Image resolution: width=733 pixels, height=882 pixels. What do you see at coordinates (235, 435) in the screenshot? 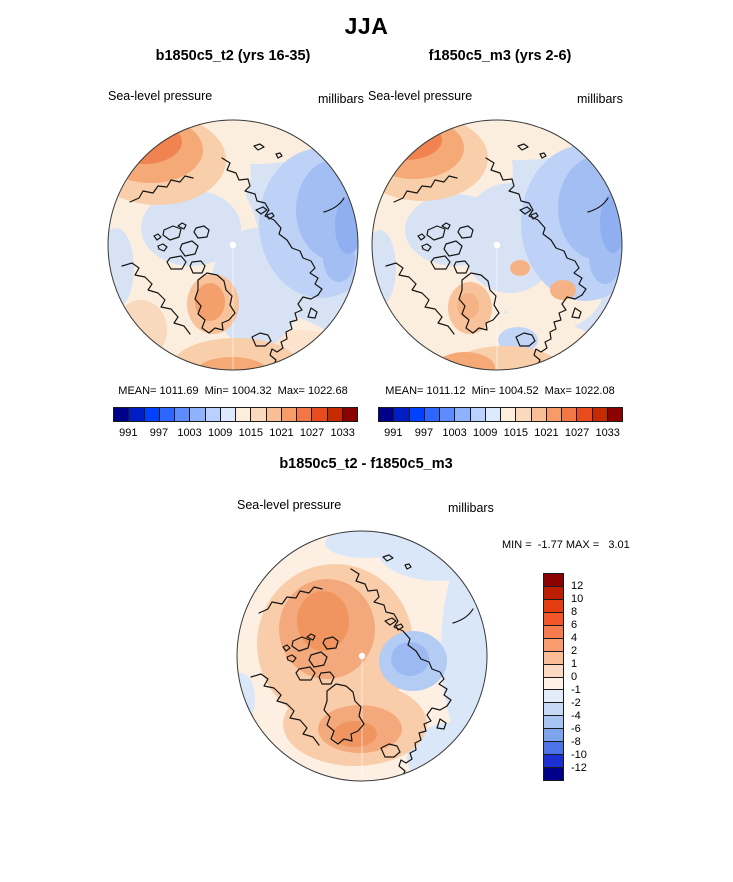
I see `colorbar-tick-labels: 991 997 1003 1009 1015 1021 1027 1033` at bounding box center [235, 435].